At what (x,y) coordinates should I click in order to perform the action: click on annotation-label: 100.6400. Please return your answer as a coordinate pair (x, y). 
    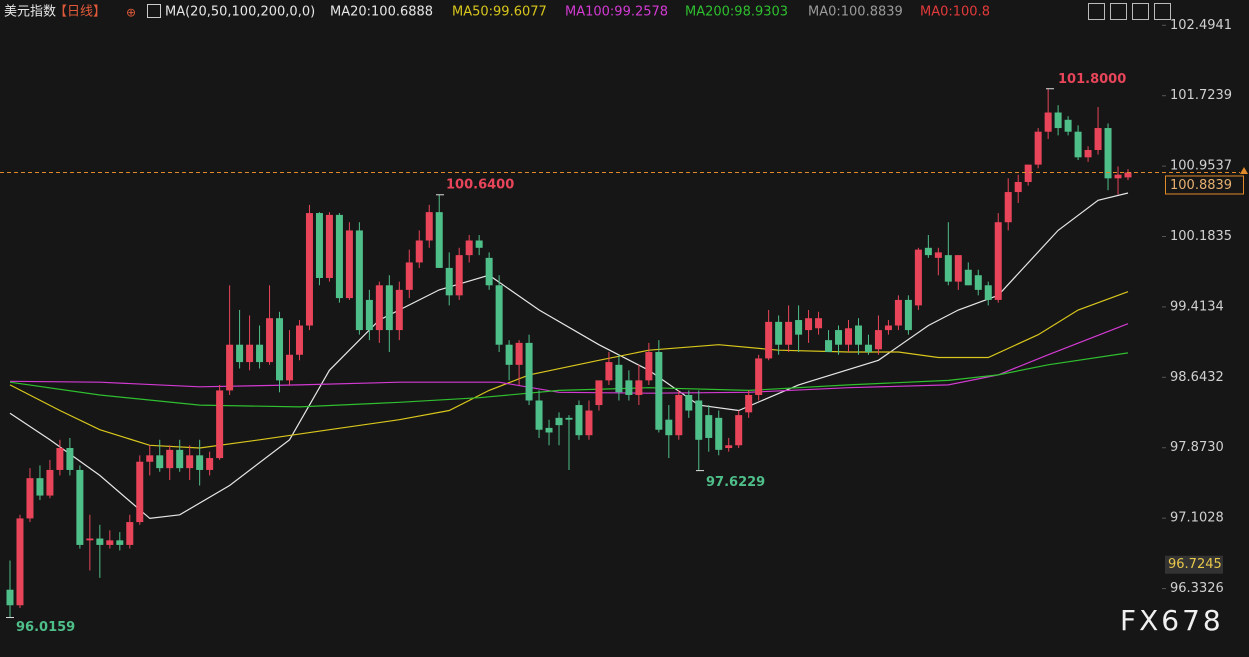
    Looking at the image, I should click on (480, 184).